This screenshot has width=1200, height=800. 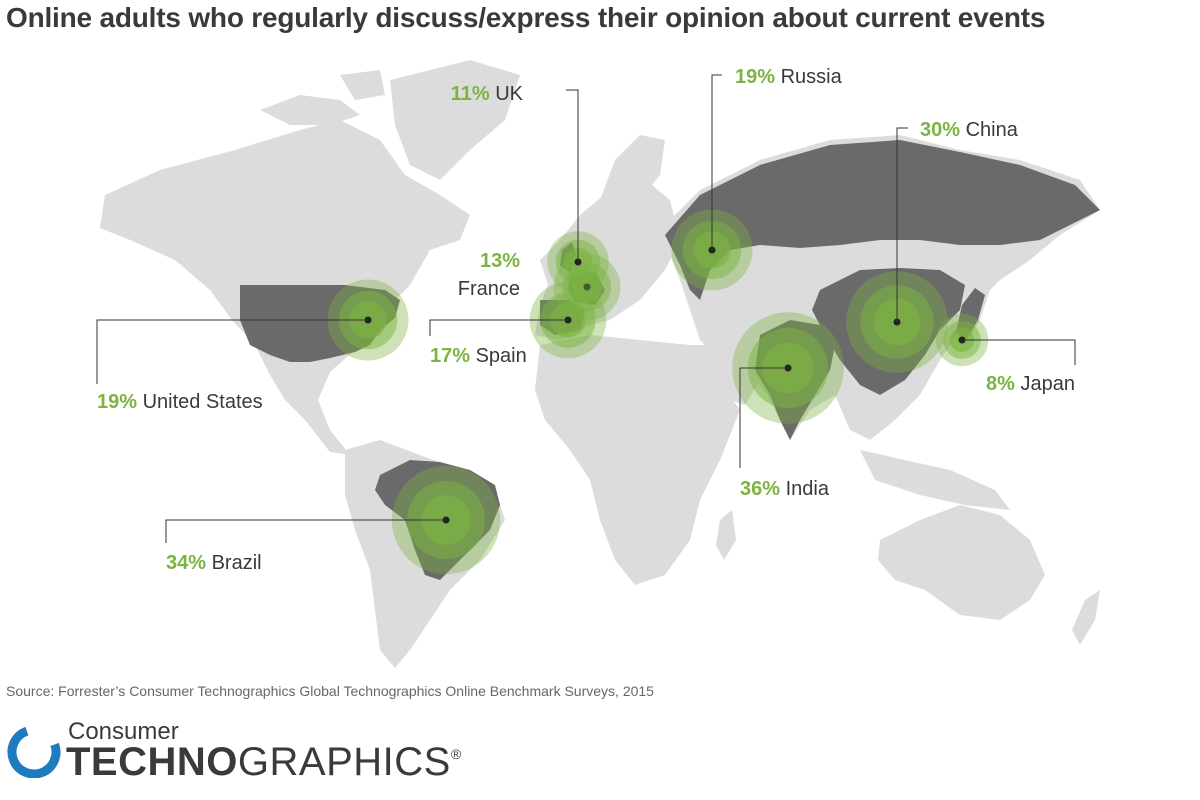 What do you see at coordinates (992, 130) in the screenshot?
I see `country-label-china: China` at bounding box center [992, 130].